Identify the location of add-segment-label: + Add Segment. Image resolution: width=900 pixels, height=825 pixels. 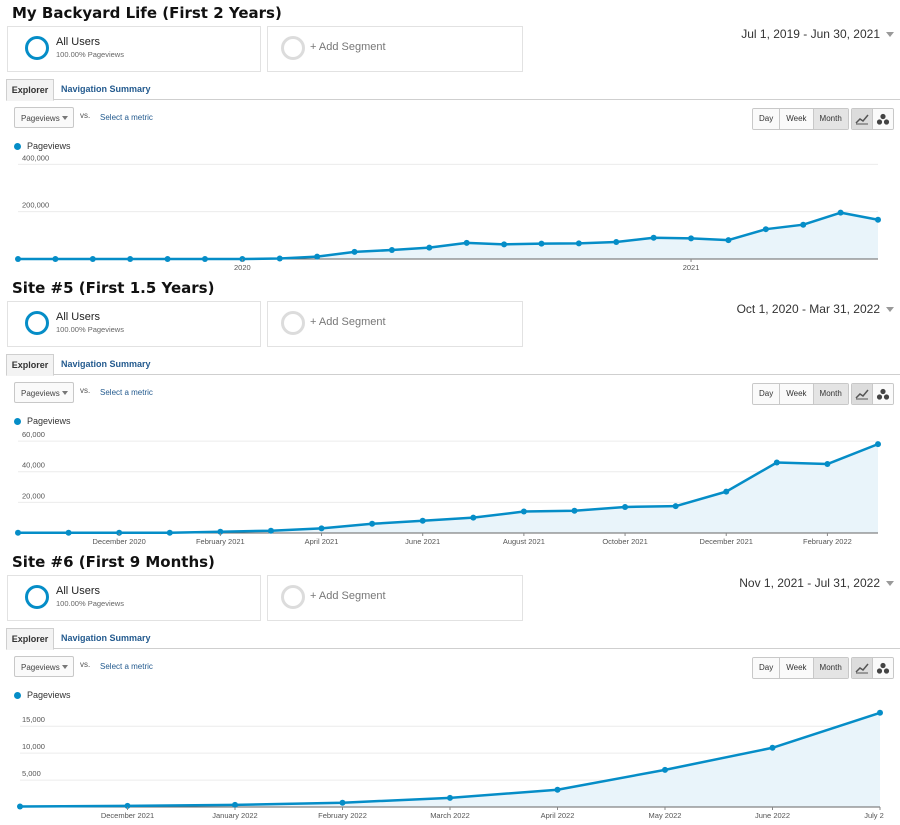
(348, 596).